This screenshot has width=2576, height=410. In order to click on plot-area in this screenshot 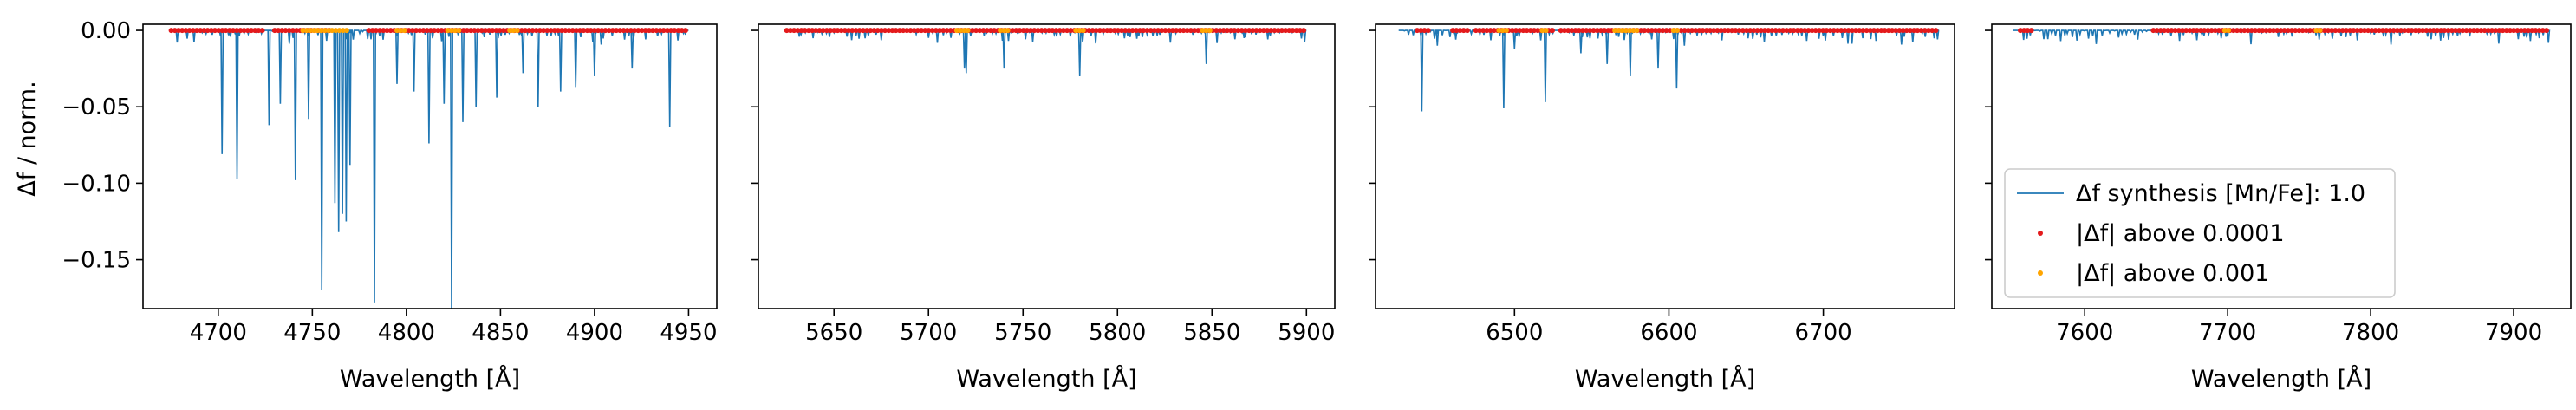, I will do `click(1669, 70)`.